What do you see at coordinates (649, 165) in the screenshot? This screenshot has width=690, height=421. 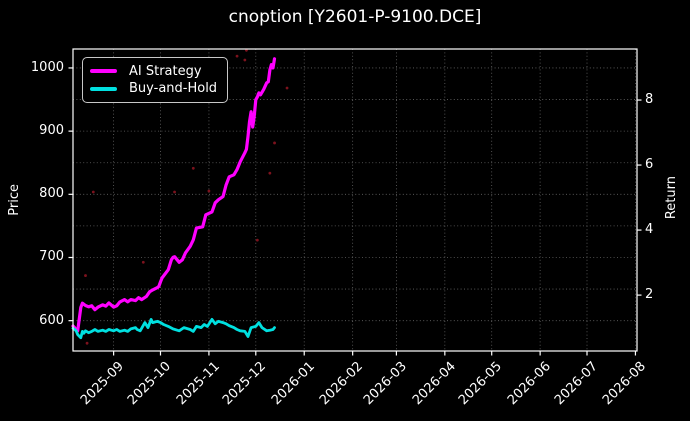 I see `return-tick-label: 6` at bounding box center [649, 165].